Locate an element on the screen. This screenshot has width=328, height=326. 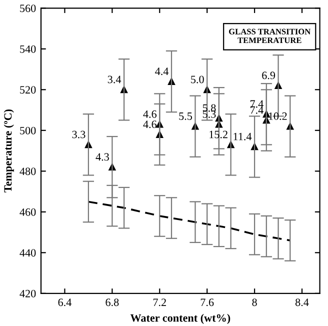
x-tick-label: 6.4 is located at coordinates (65, 302).